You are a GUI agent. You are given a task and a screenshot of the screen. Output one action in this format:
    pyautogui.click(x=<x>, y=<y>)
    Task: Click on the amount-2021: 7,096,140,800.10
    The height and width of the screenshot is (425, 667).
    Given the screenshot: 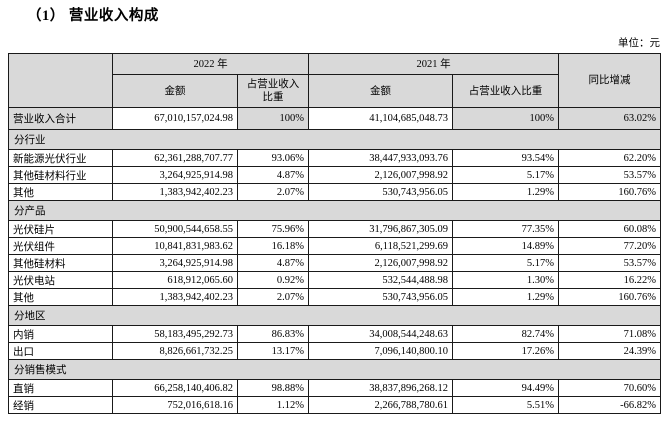 What is the action you would take?
    pyautogui.click(x=380, y=351)
    